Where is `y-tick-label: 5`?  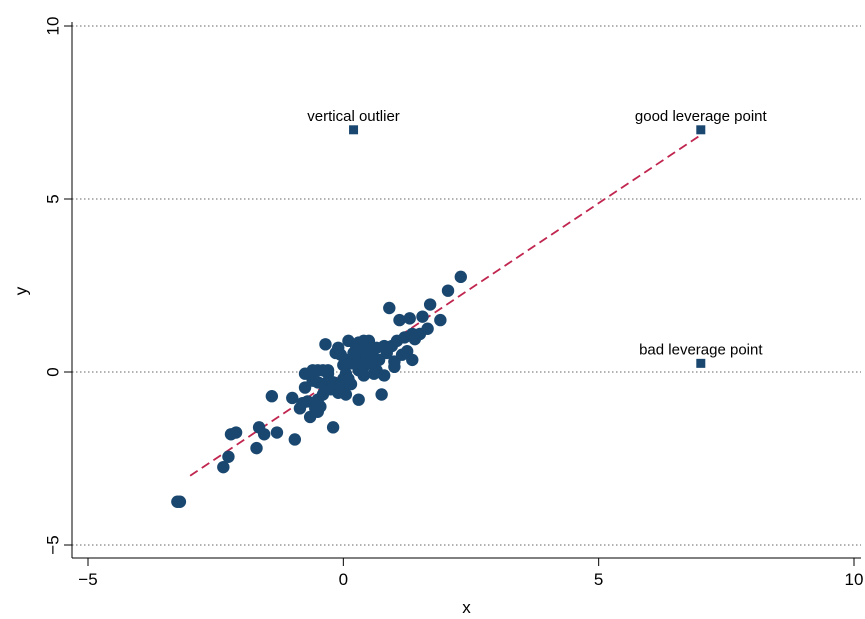
y-tick-label: 5 is located at coordinates (52, 198).